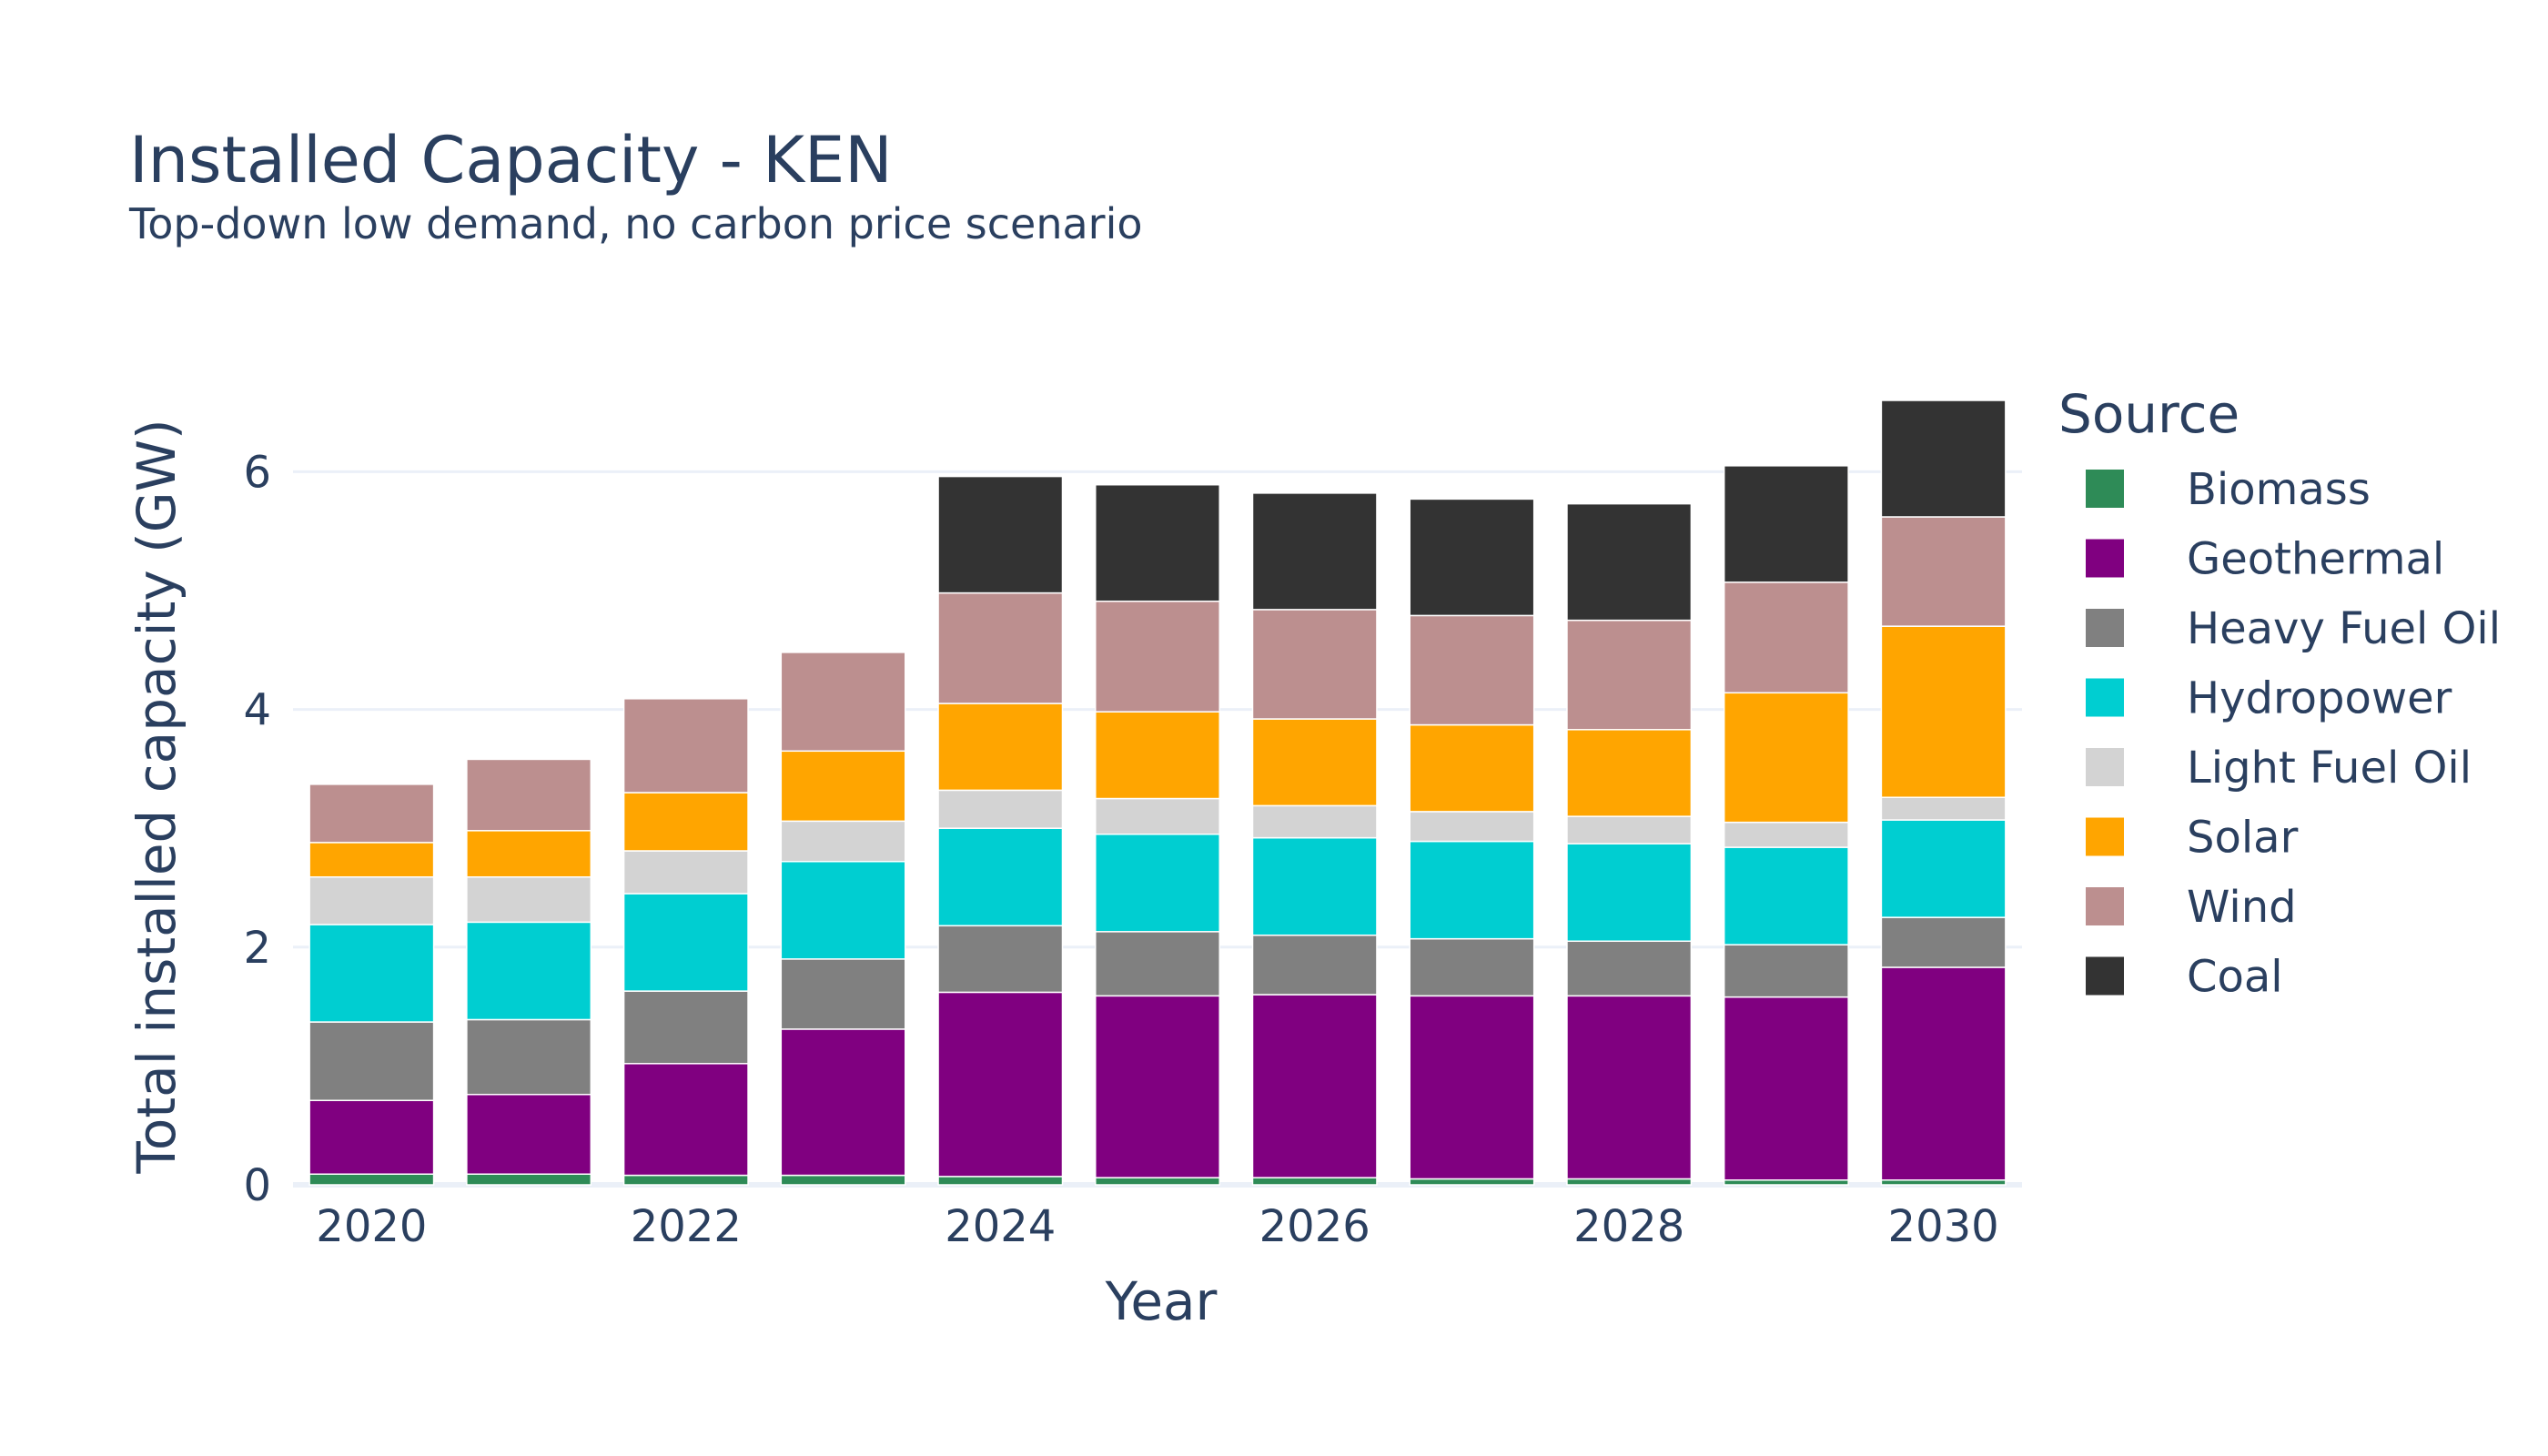 The width and height of the screenshot is (2548, 1456). What do you see at coordinates (2235, 978) in the screenshot?
I see `legend-label: Coal` at bounding box center [2235, 978].